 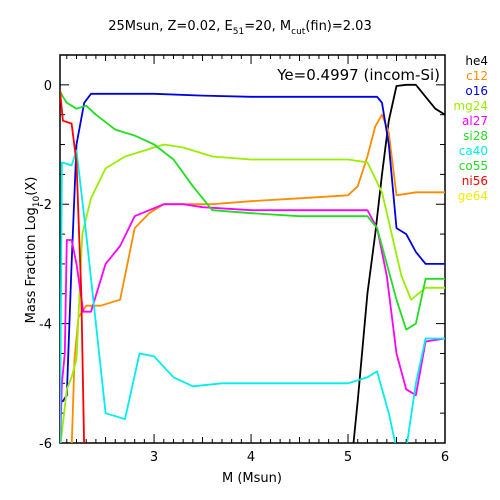 I want to click on legend-item-al27: al27, so click(x=475, y=121).